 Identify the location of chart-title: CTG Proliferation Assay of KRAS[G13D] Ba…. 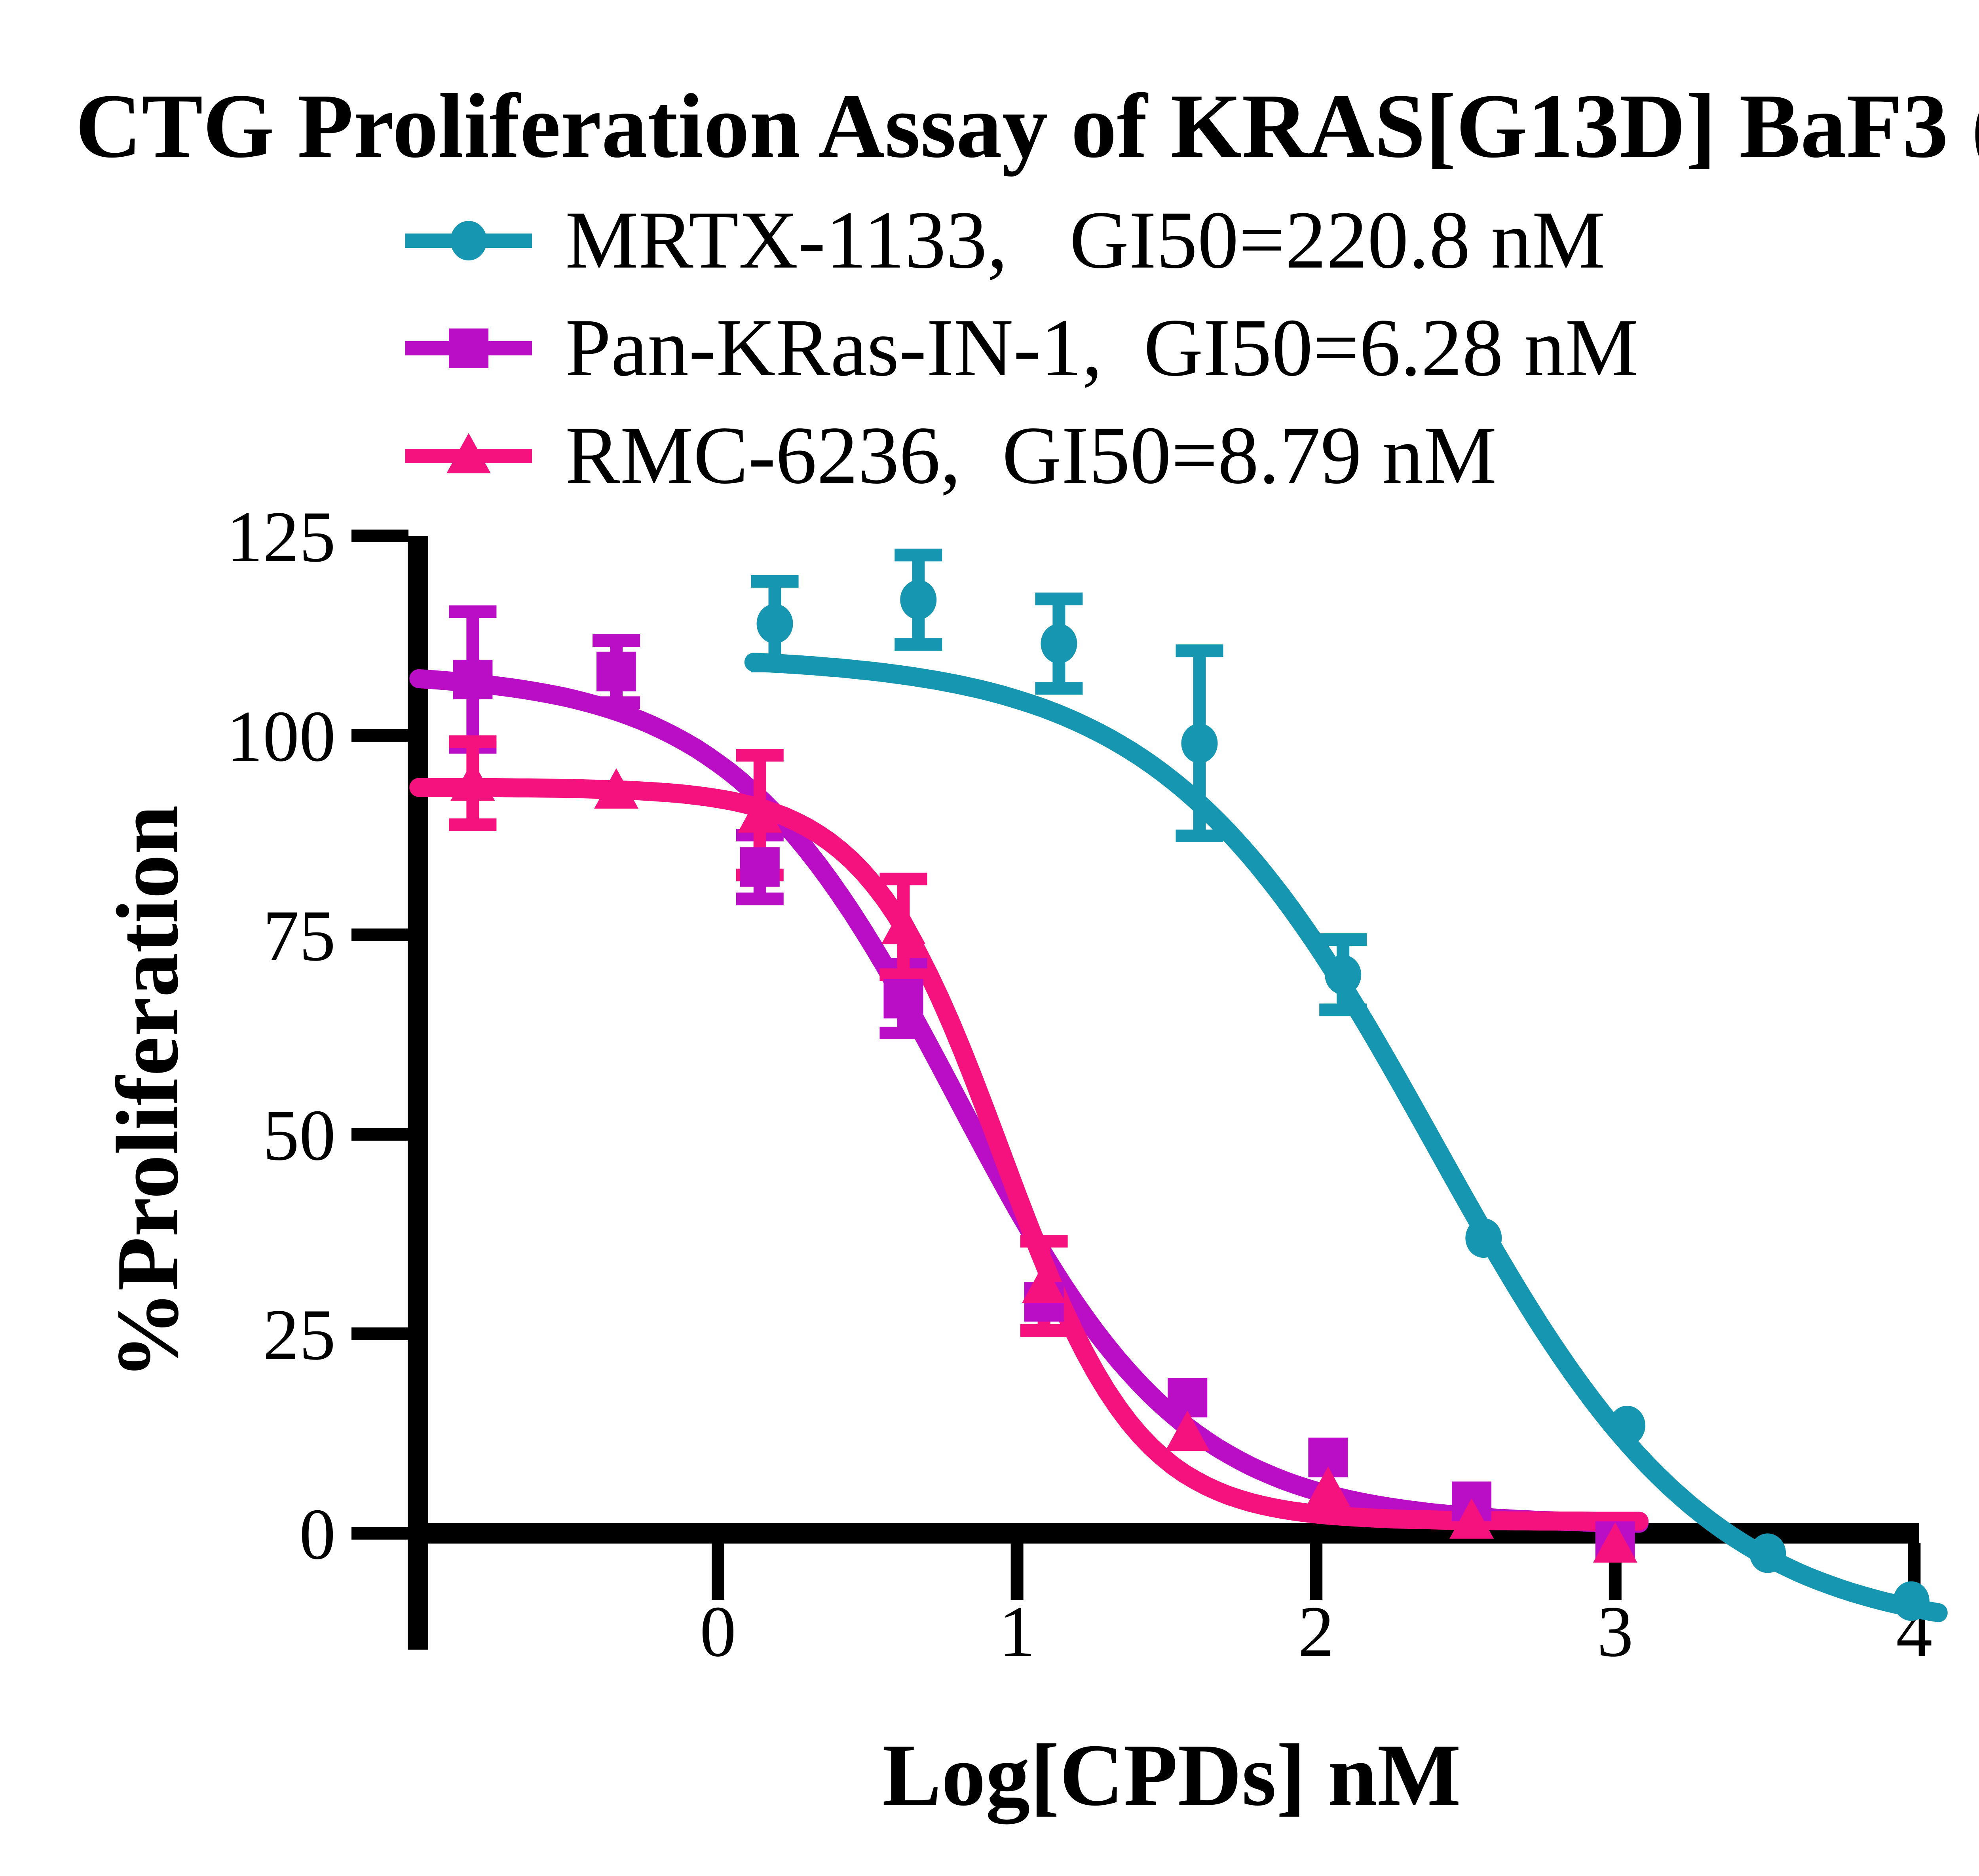
(1027, 126).